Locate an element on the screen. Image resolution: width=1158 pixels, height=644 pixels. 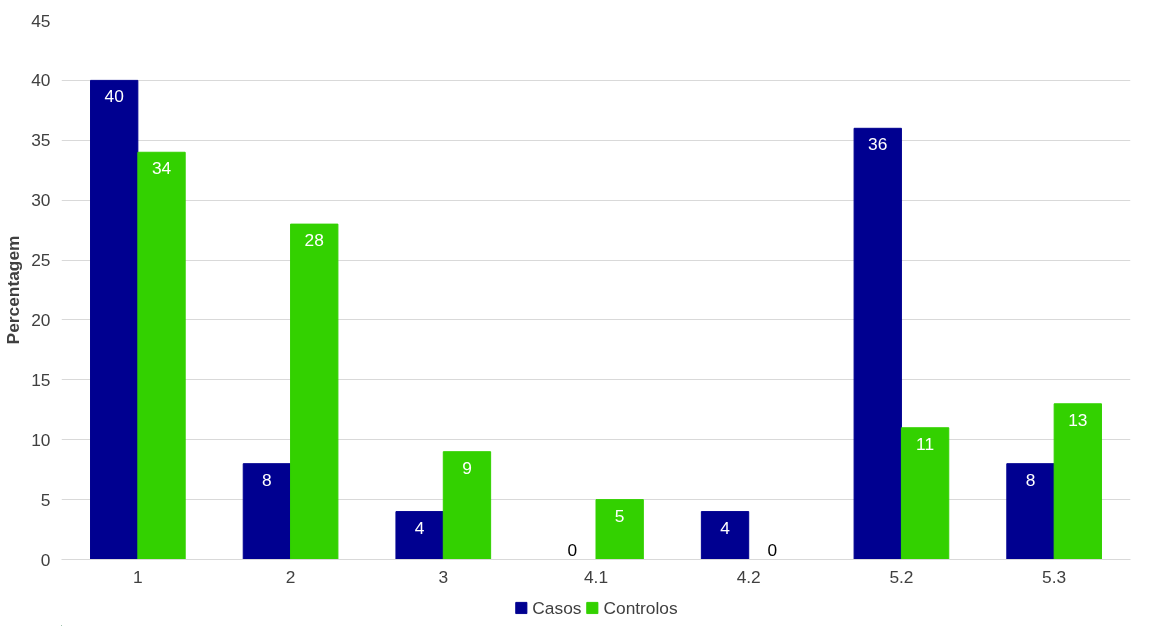
x-tick-label: 4.1 is located at coordinates (596, 576).